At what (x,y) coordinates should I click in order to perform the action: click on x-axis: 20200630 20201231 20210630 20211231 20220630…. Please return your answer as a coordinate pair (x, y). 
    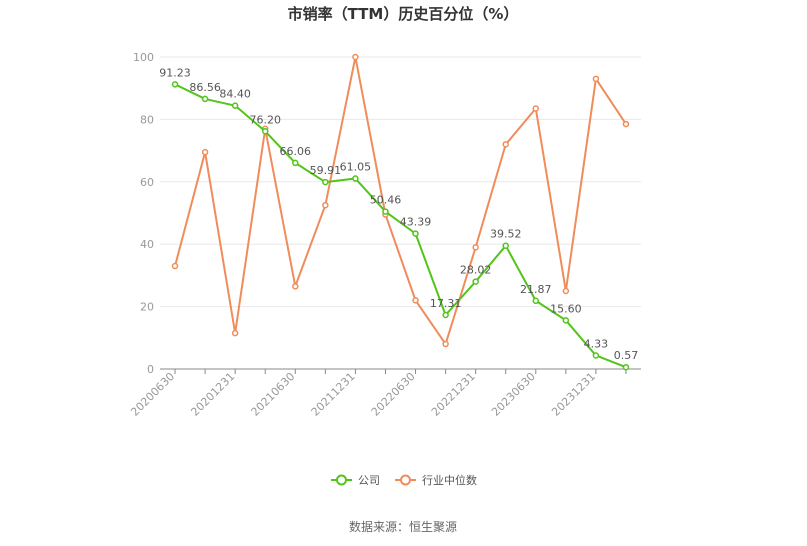
    Looking at the image, I should click on (384, 393).